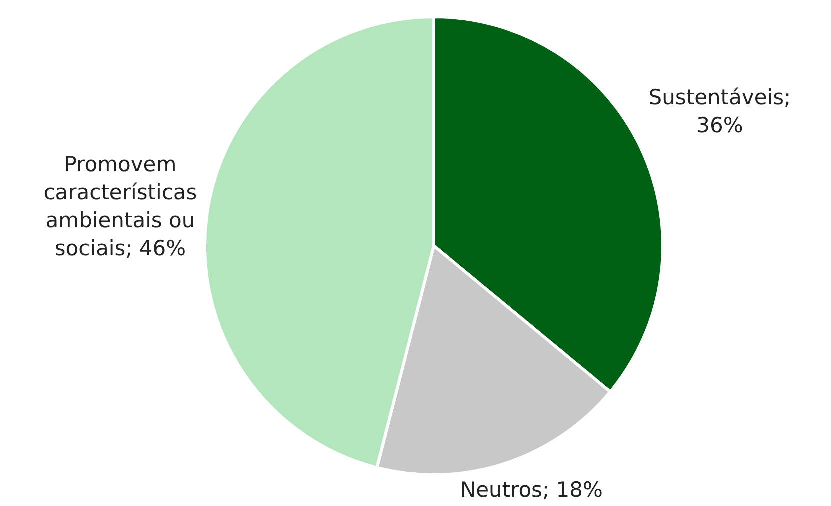  Describe the element at coordinates (121, 206) in the screenshot. I see `slice-label: Promovem características ambientais ou sociais; 46%` at that location.